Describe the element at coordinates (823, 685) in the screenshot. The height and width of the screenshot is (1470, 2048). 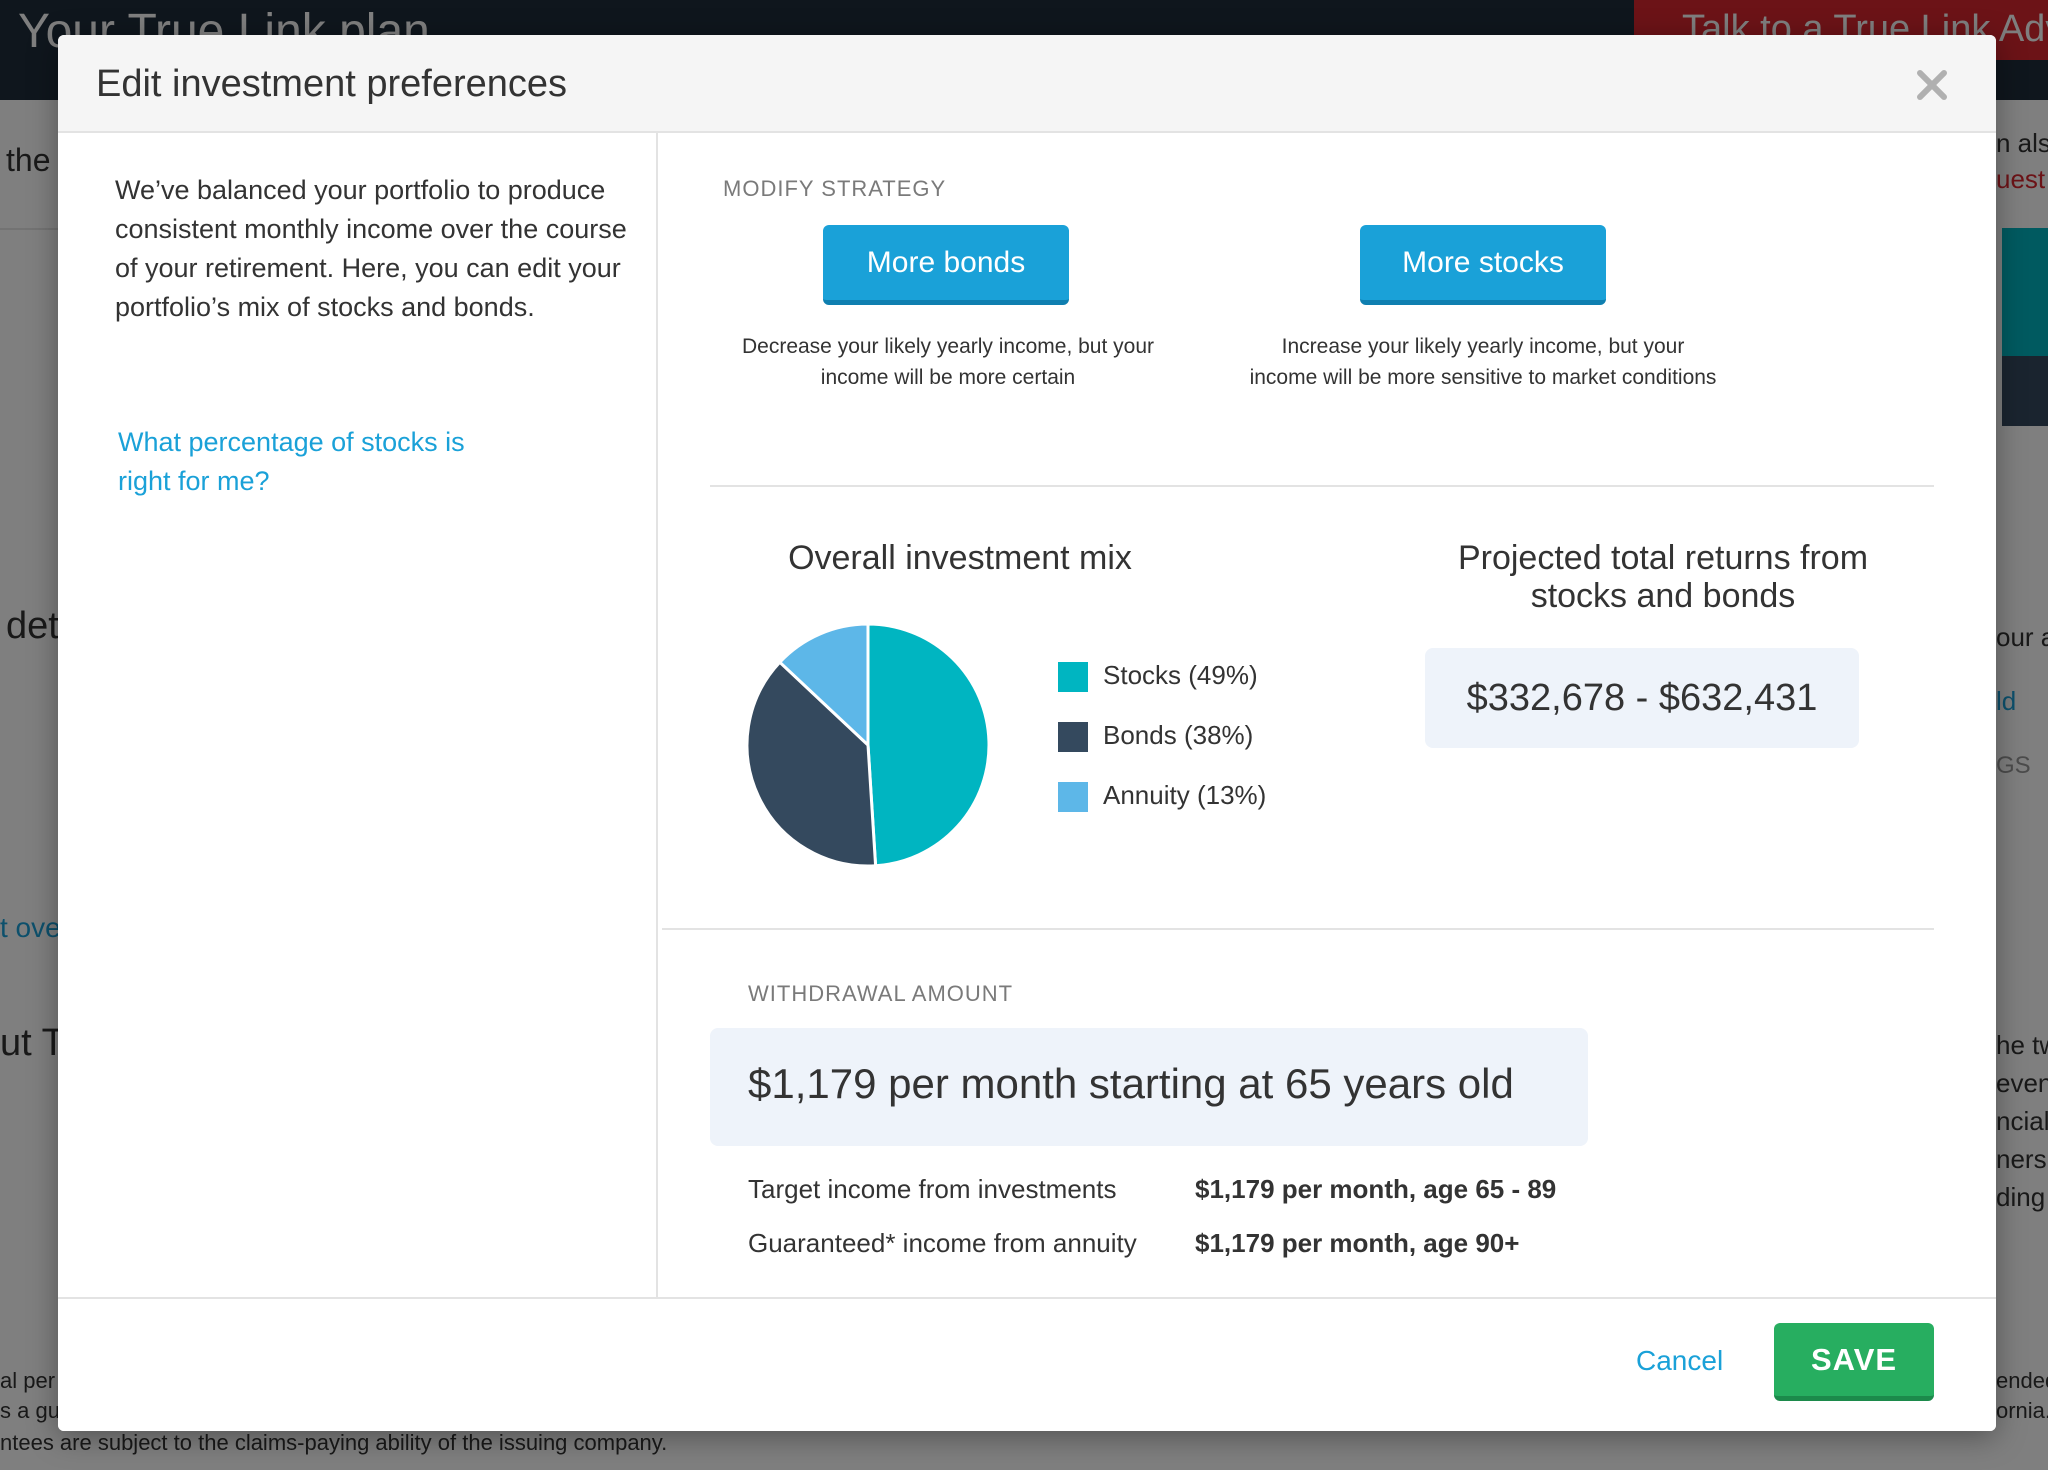
I see `pie-slice-annuity` at that location.